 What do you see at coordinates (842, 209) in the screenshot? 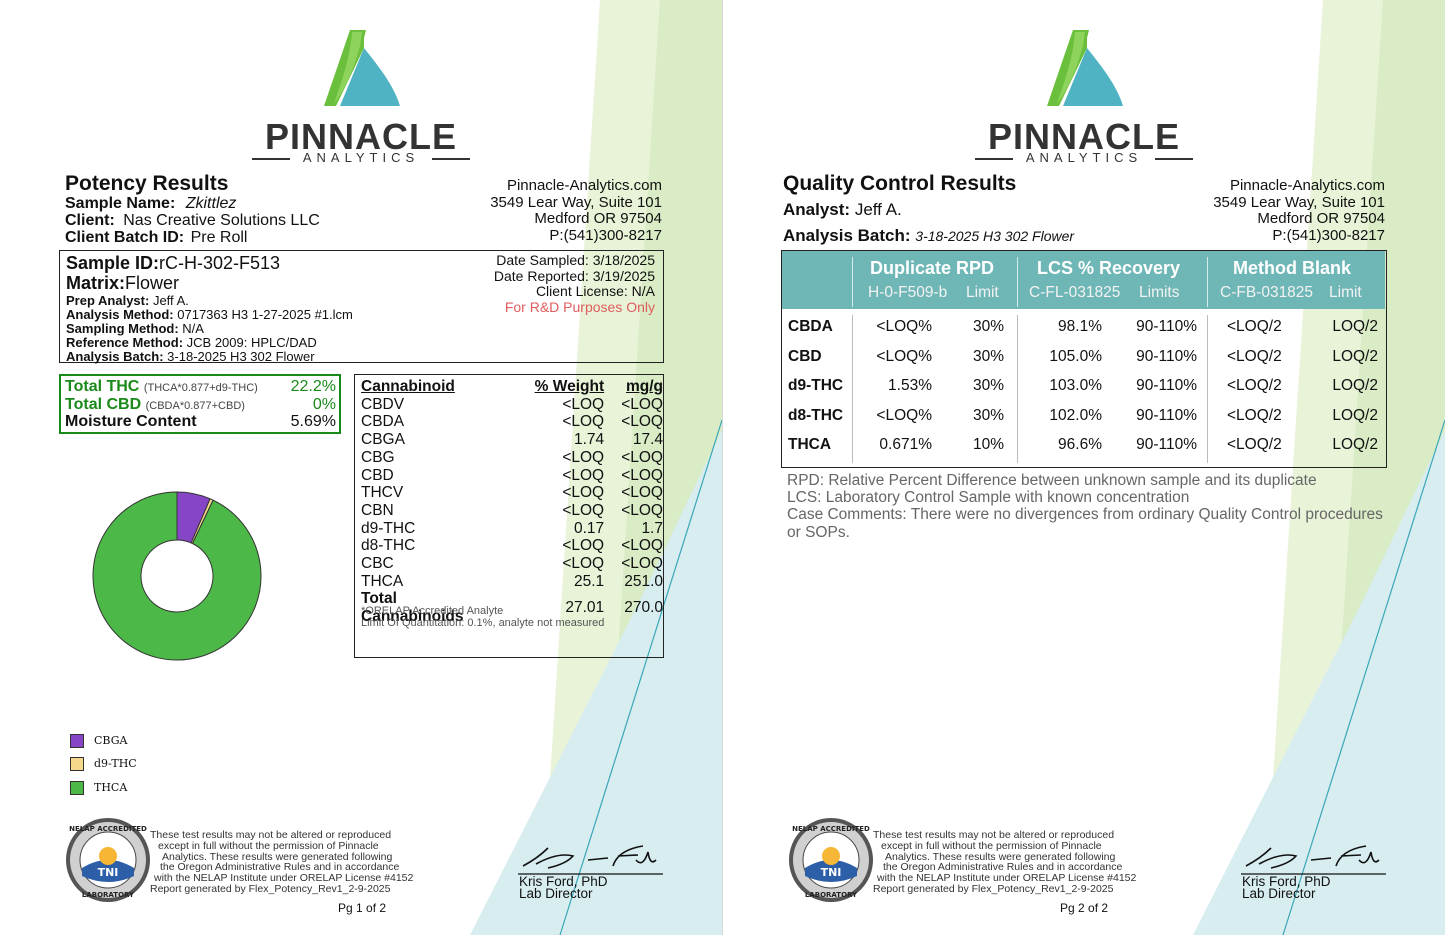
I see `analyst-line: Analyst: Jeff A.` at bounding box center [842, 209].